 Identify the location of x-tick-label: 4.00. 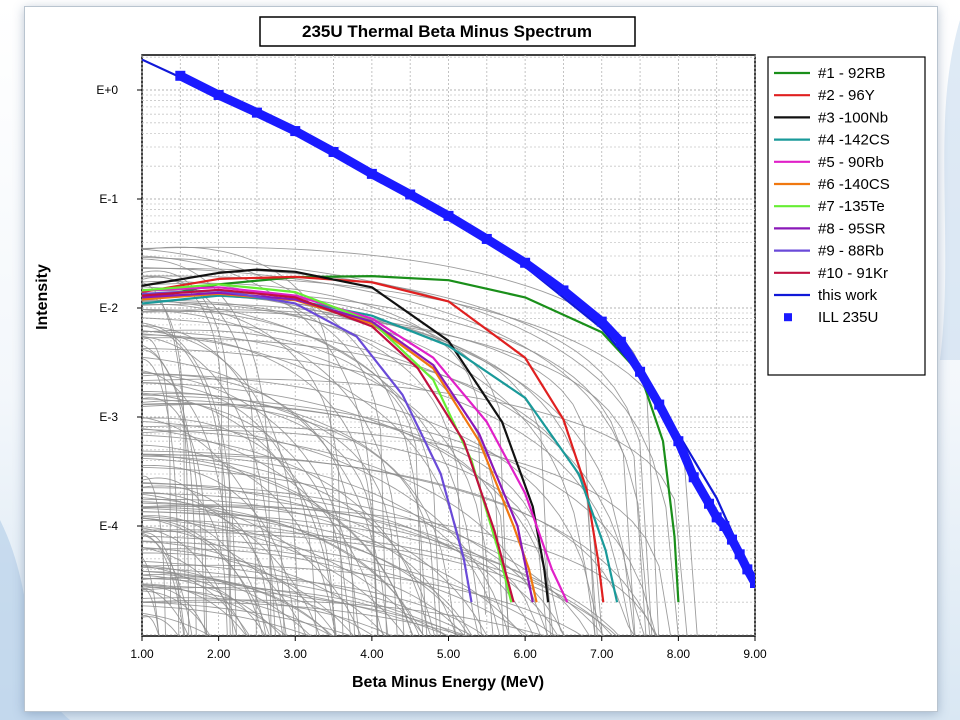
(372, 654).